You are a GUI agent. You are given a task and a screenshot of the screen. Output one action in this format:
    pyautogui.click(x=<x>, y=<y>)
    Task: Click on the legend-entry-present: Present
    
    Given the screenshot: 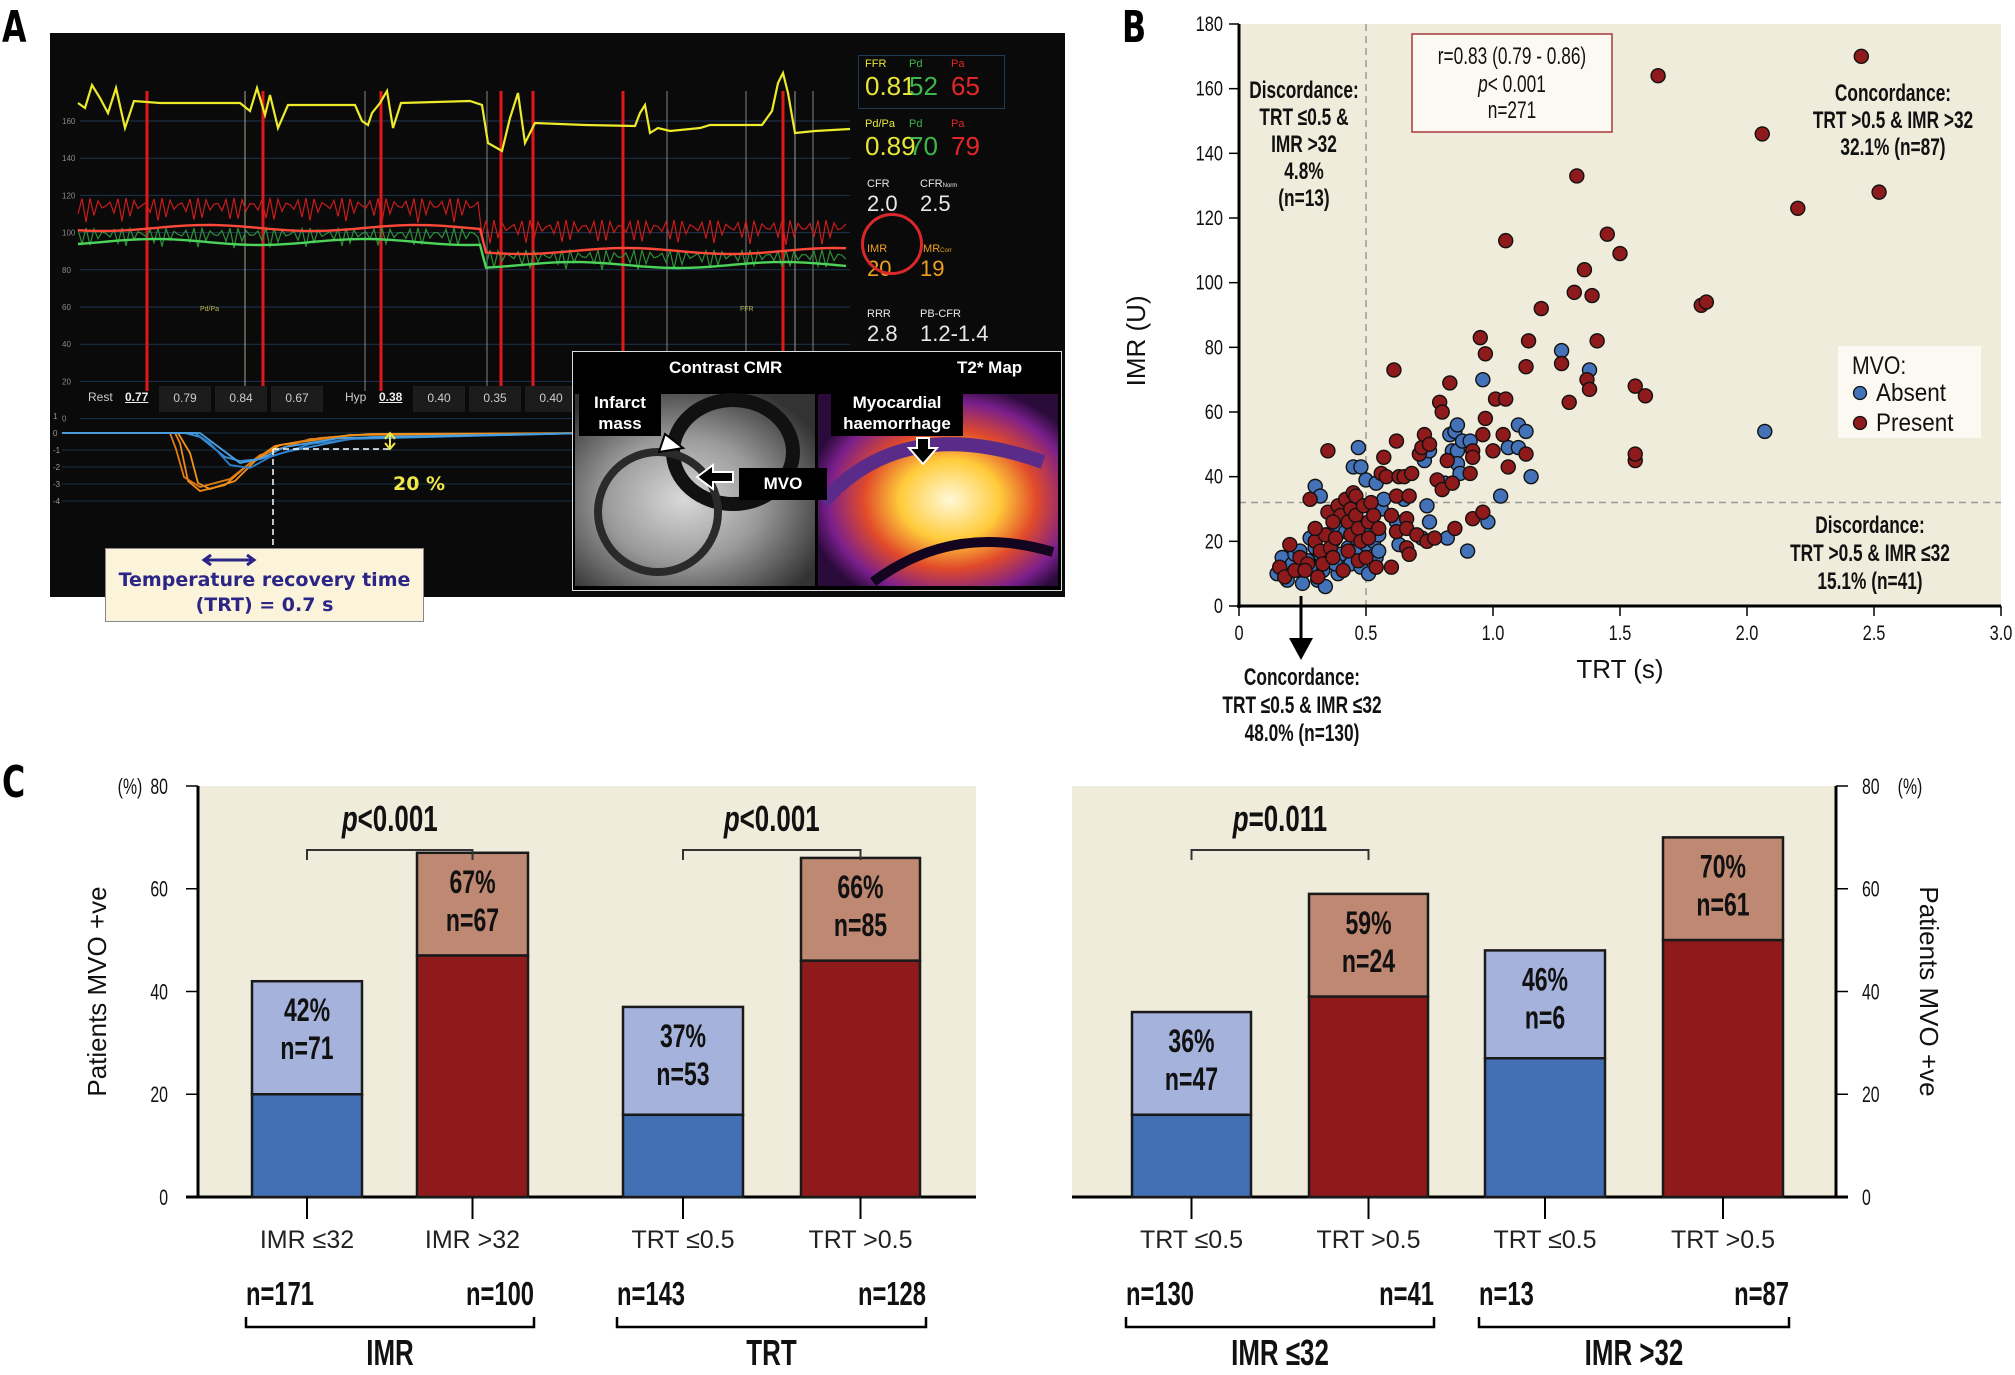 What is the action you would take?
    pyautogui.click(x=1915, y=423)
    